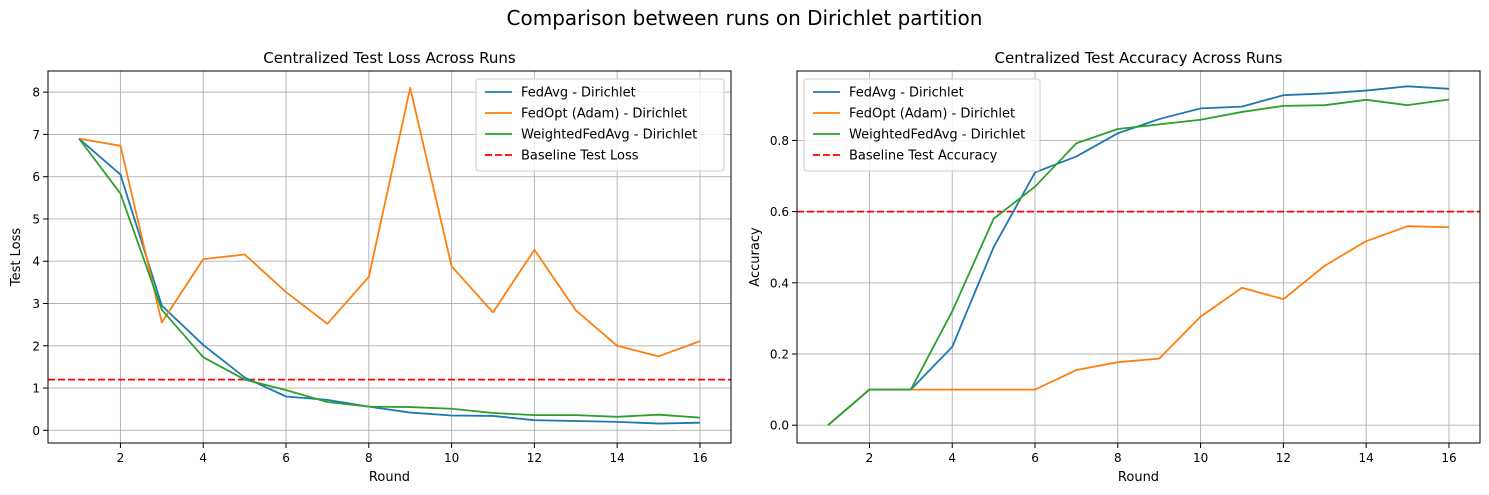 This screenshot has height=495, width=1489. I want to click on y-tick-label: 1, so click(36, 389).